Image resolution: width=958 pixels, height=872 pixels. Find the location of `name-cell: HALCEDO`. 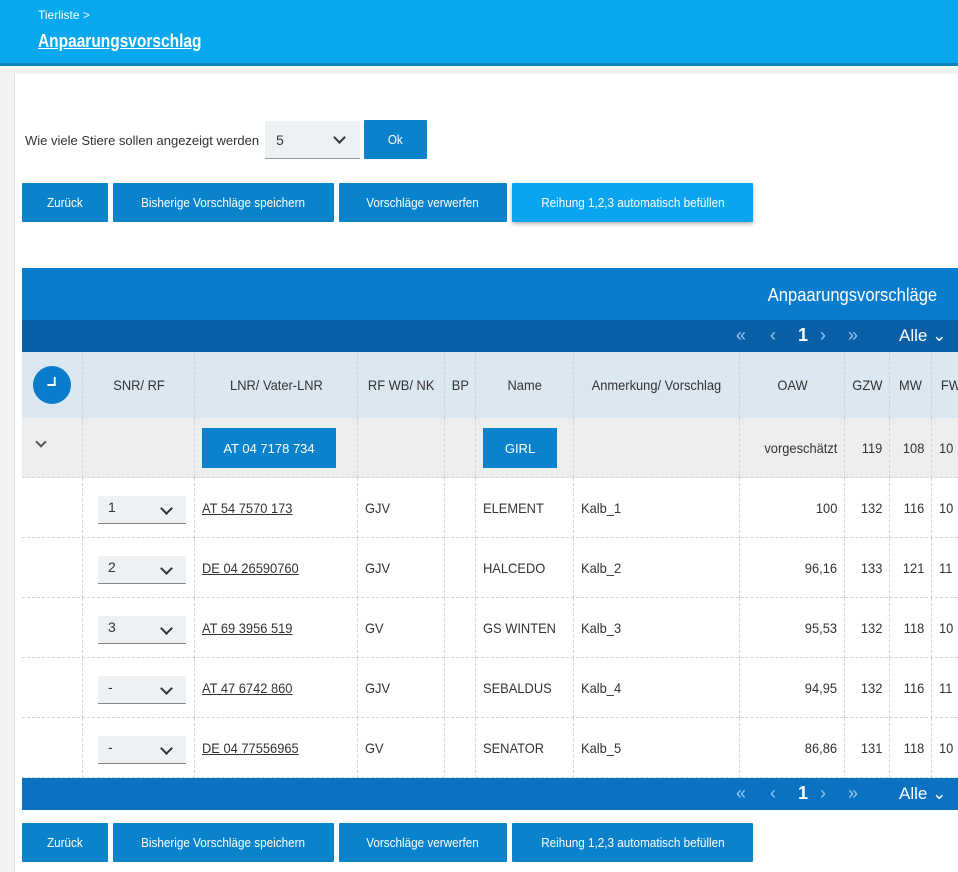

name-cell: HALCEDO is located at coordinates (525, 568).